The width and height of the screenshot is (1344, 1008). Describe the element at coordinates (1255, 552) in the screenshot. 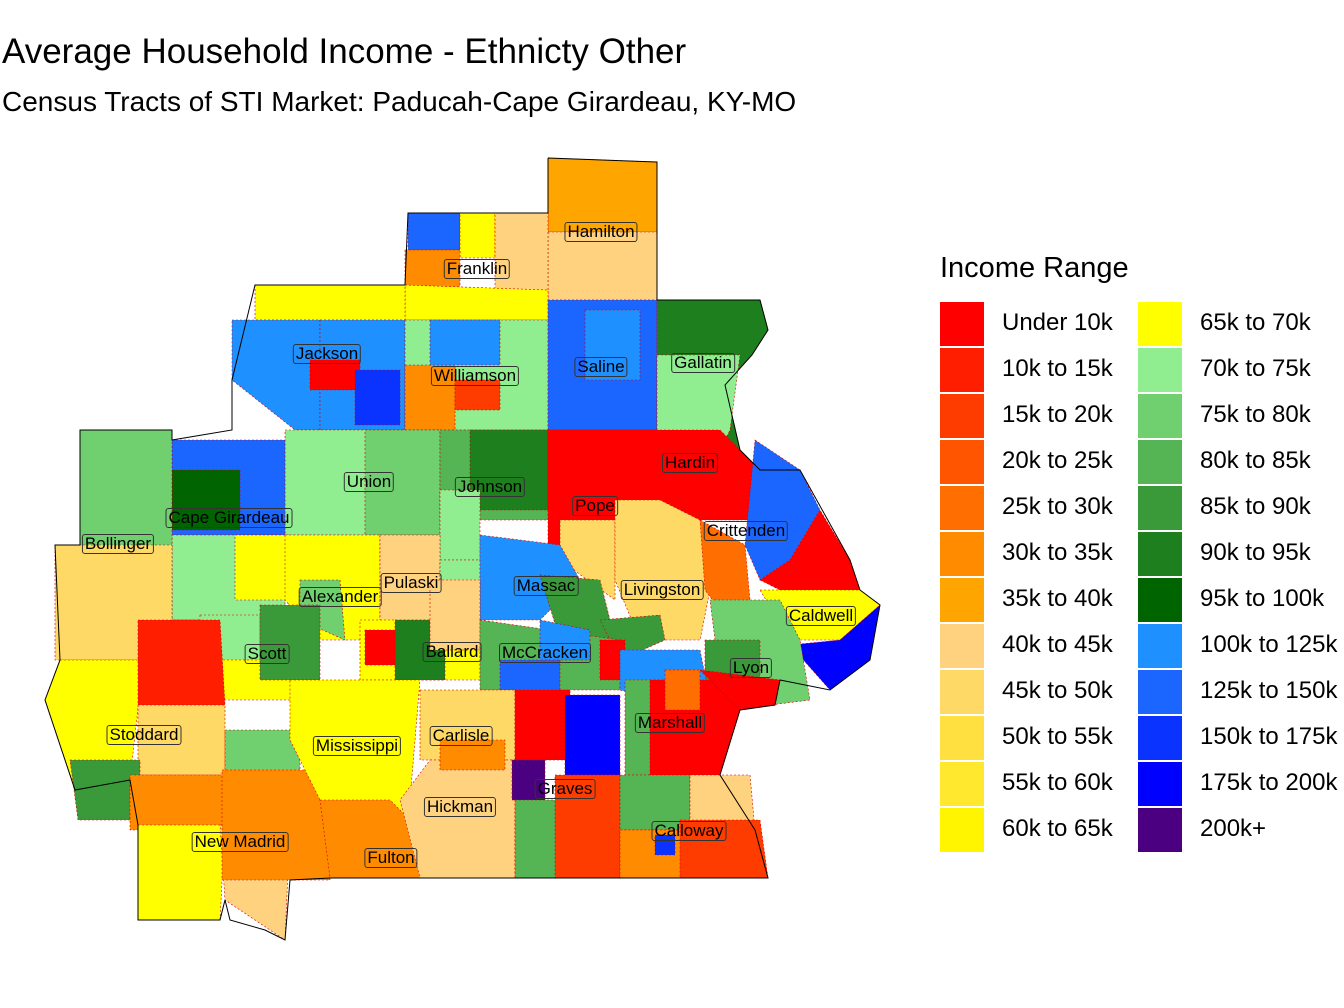

I see `legend-label: 90k to 95k` at that location.